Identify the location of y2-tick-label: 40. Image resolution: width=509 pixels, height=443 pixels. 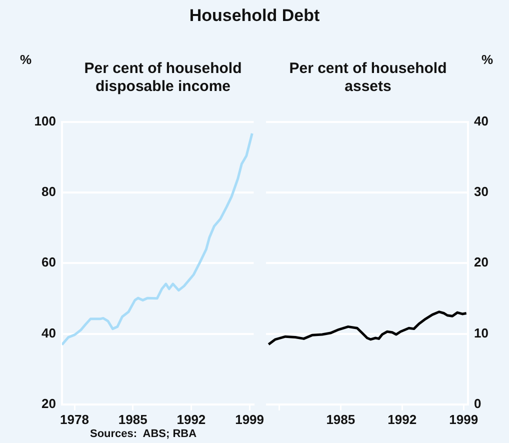
(481, 120).